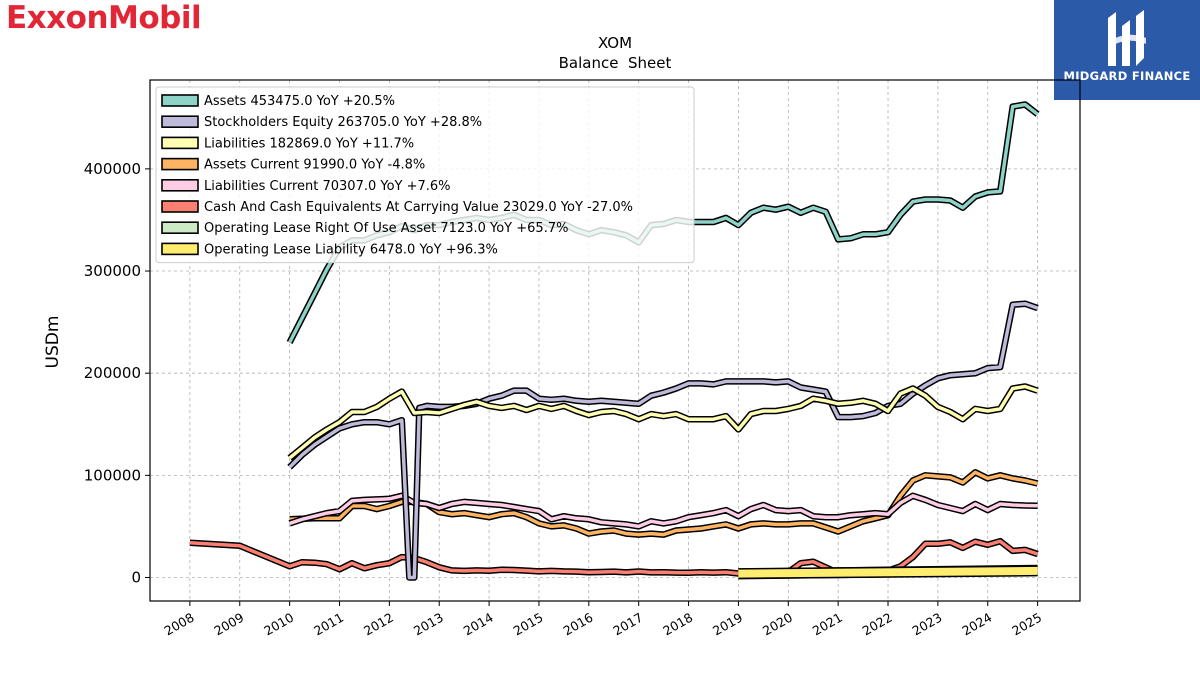 The image size is (1200, 675). I want to click on x-tick-label: 2016, so click(577, 624).